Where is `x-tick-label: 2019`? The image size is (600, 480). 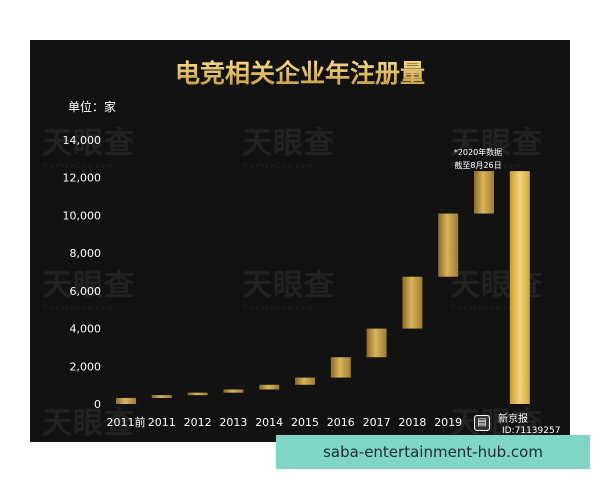 x-tick-label: 2019 is located at coordinates (448, 422).